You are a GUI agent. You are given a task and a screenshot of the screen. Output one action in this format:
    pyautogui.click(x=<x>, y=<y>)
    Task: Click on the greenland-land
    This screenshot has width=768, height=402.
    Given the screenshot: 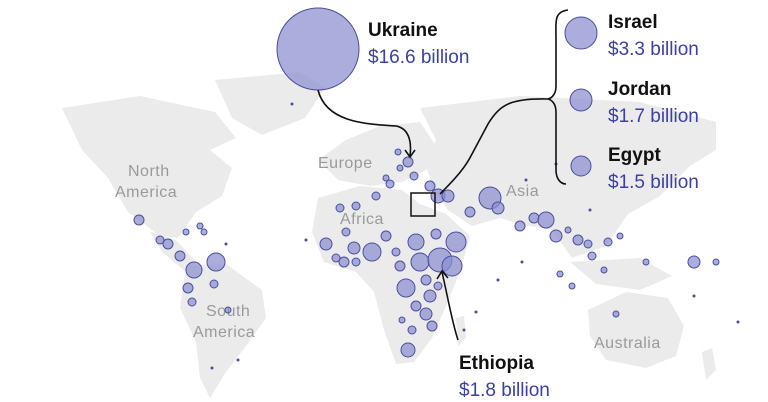 What is the action you would take?
    pyautogui.click(x=270, y=103)
    